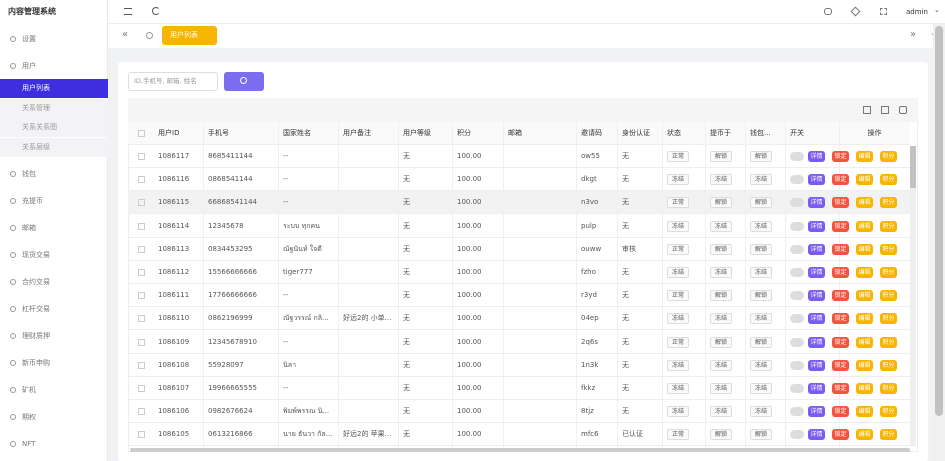 The width and height of the screenshot is (945, 461). What do you see at coordinates (54, 309) in the screenshot?
I see `menu-item: 杠杆交易` at bounding box center [54, 309].